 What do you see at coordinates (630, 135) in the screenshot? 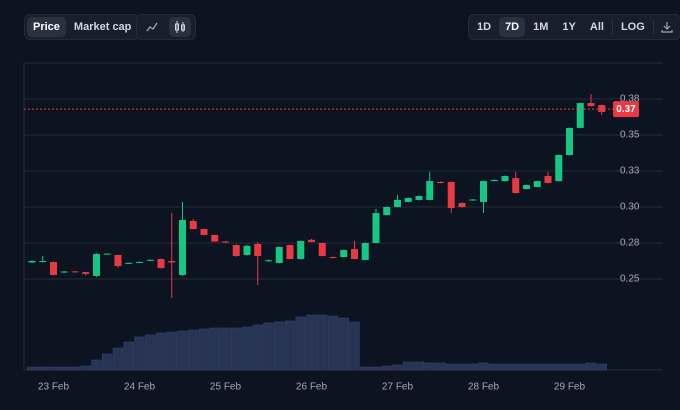
I see `y-tick-label: 0.35` at bounding box center [630, 135].